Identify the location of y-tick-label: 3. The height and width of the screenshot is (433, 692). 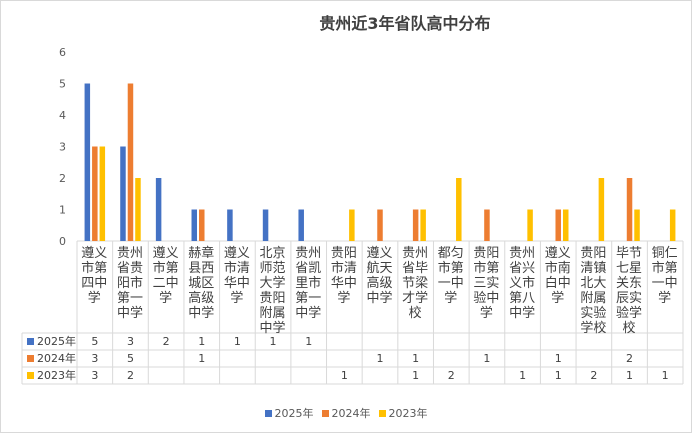
(62, 147).